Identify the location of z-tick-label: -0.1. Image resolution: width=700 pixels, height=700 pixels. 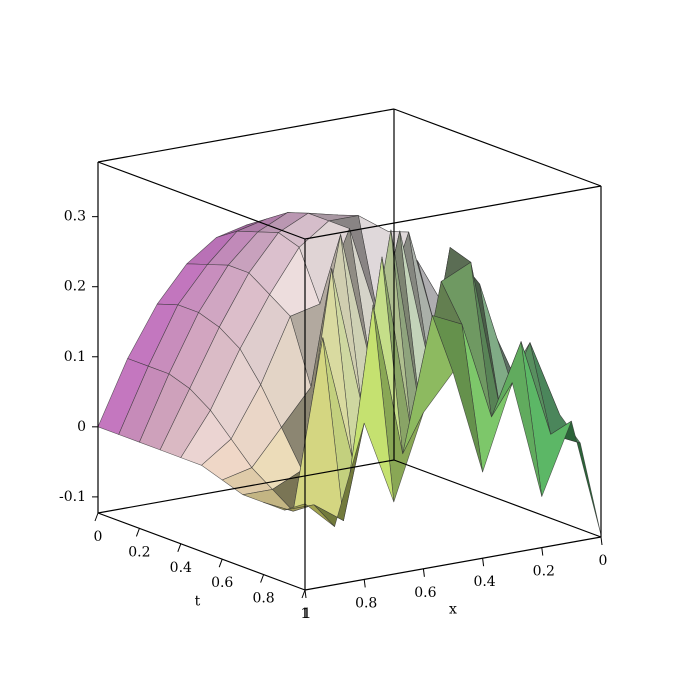
(72, 497).